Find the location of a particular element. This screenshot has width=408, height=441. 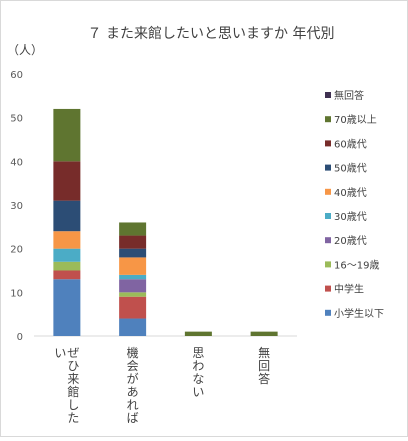

legend-item: 小学生以下 is located at coordinates (354, 313).